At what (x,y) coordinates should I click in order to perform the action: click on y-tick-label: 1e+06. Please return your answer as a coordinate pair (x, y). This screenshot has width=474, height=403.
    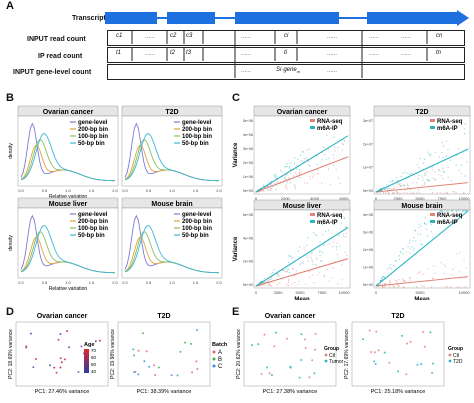
    Looking at the image, I should click on (248, 177).